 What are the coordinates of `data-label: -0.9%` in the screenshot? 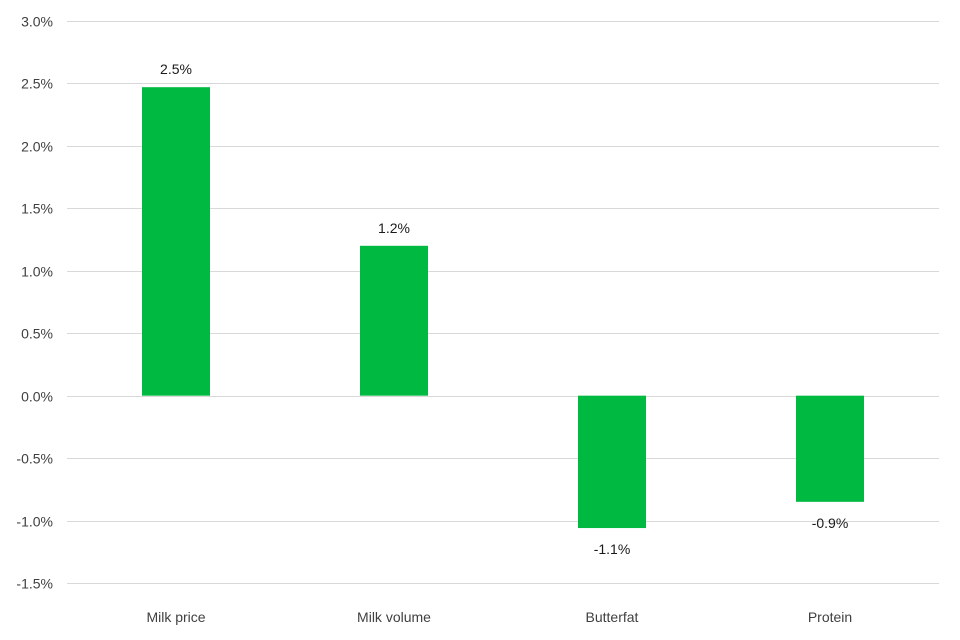 It's located at (830, 523).